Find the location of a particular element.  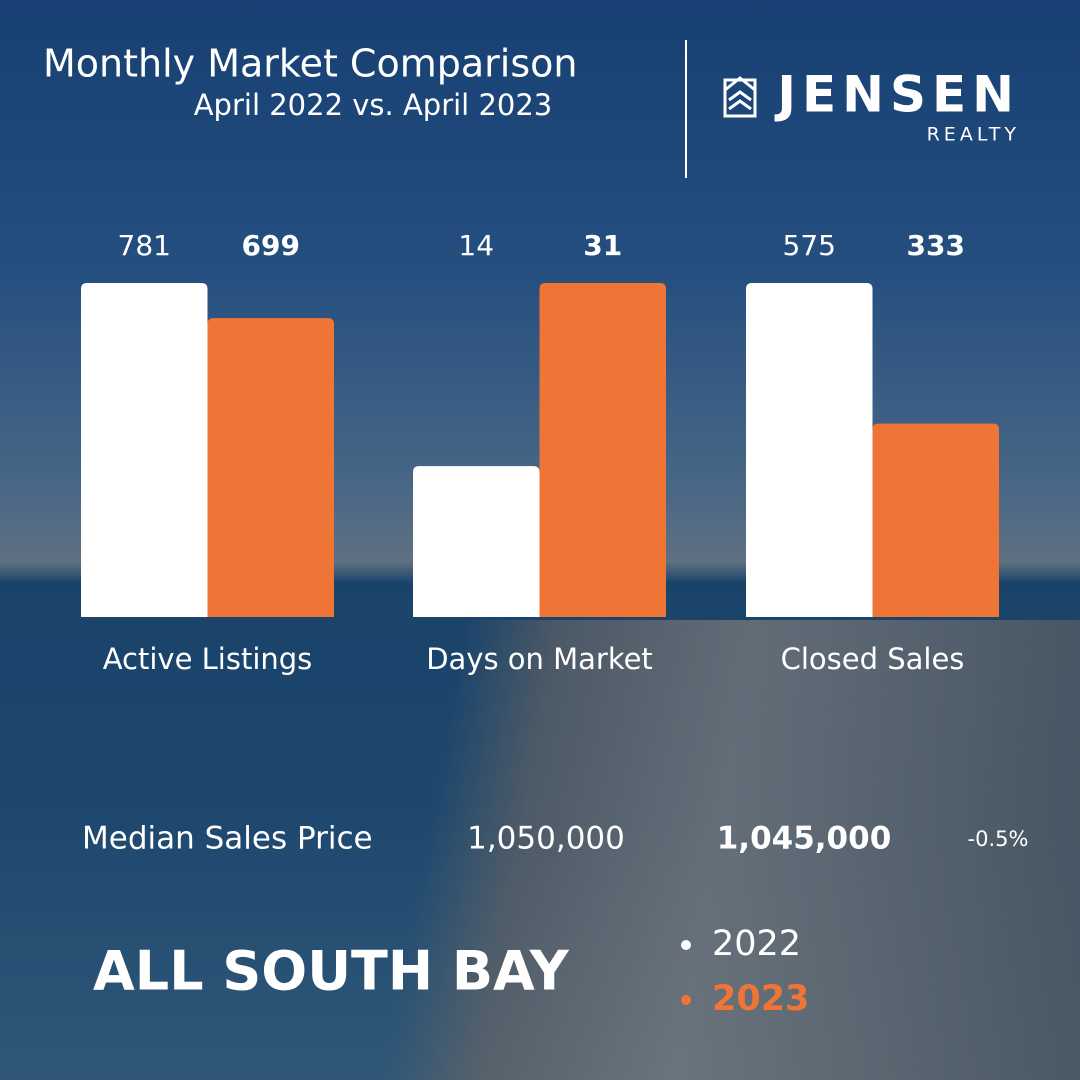

median-label: Median Sales Price is located at coordinates (227, 839).